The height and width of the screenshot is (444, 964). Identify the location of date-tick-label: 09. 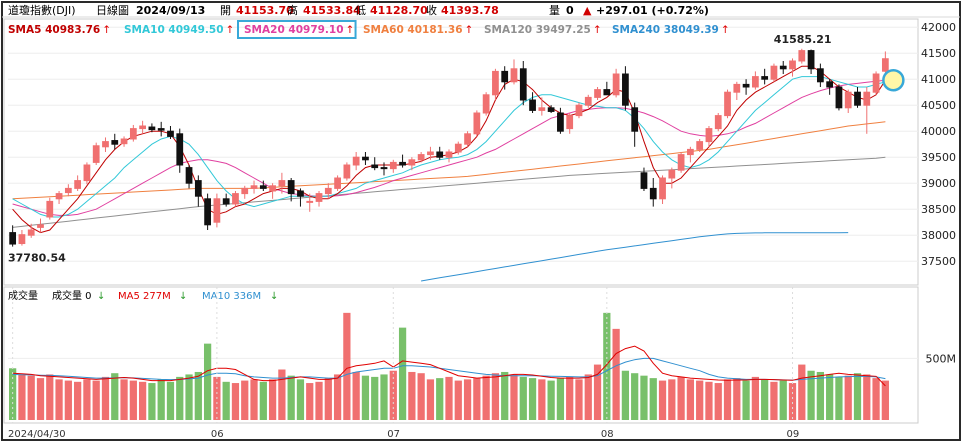
(793, 434).